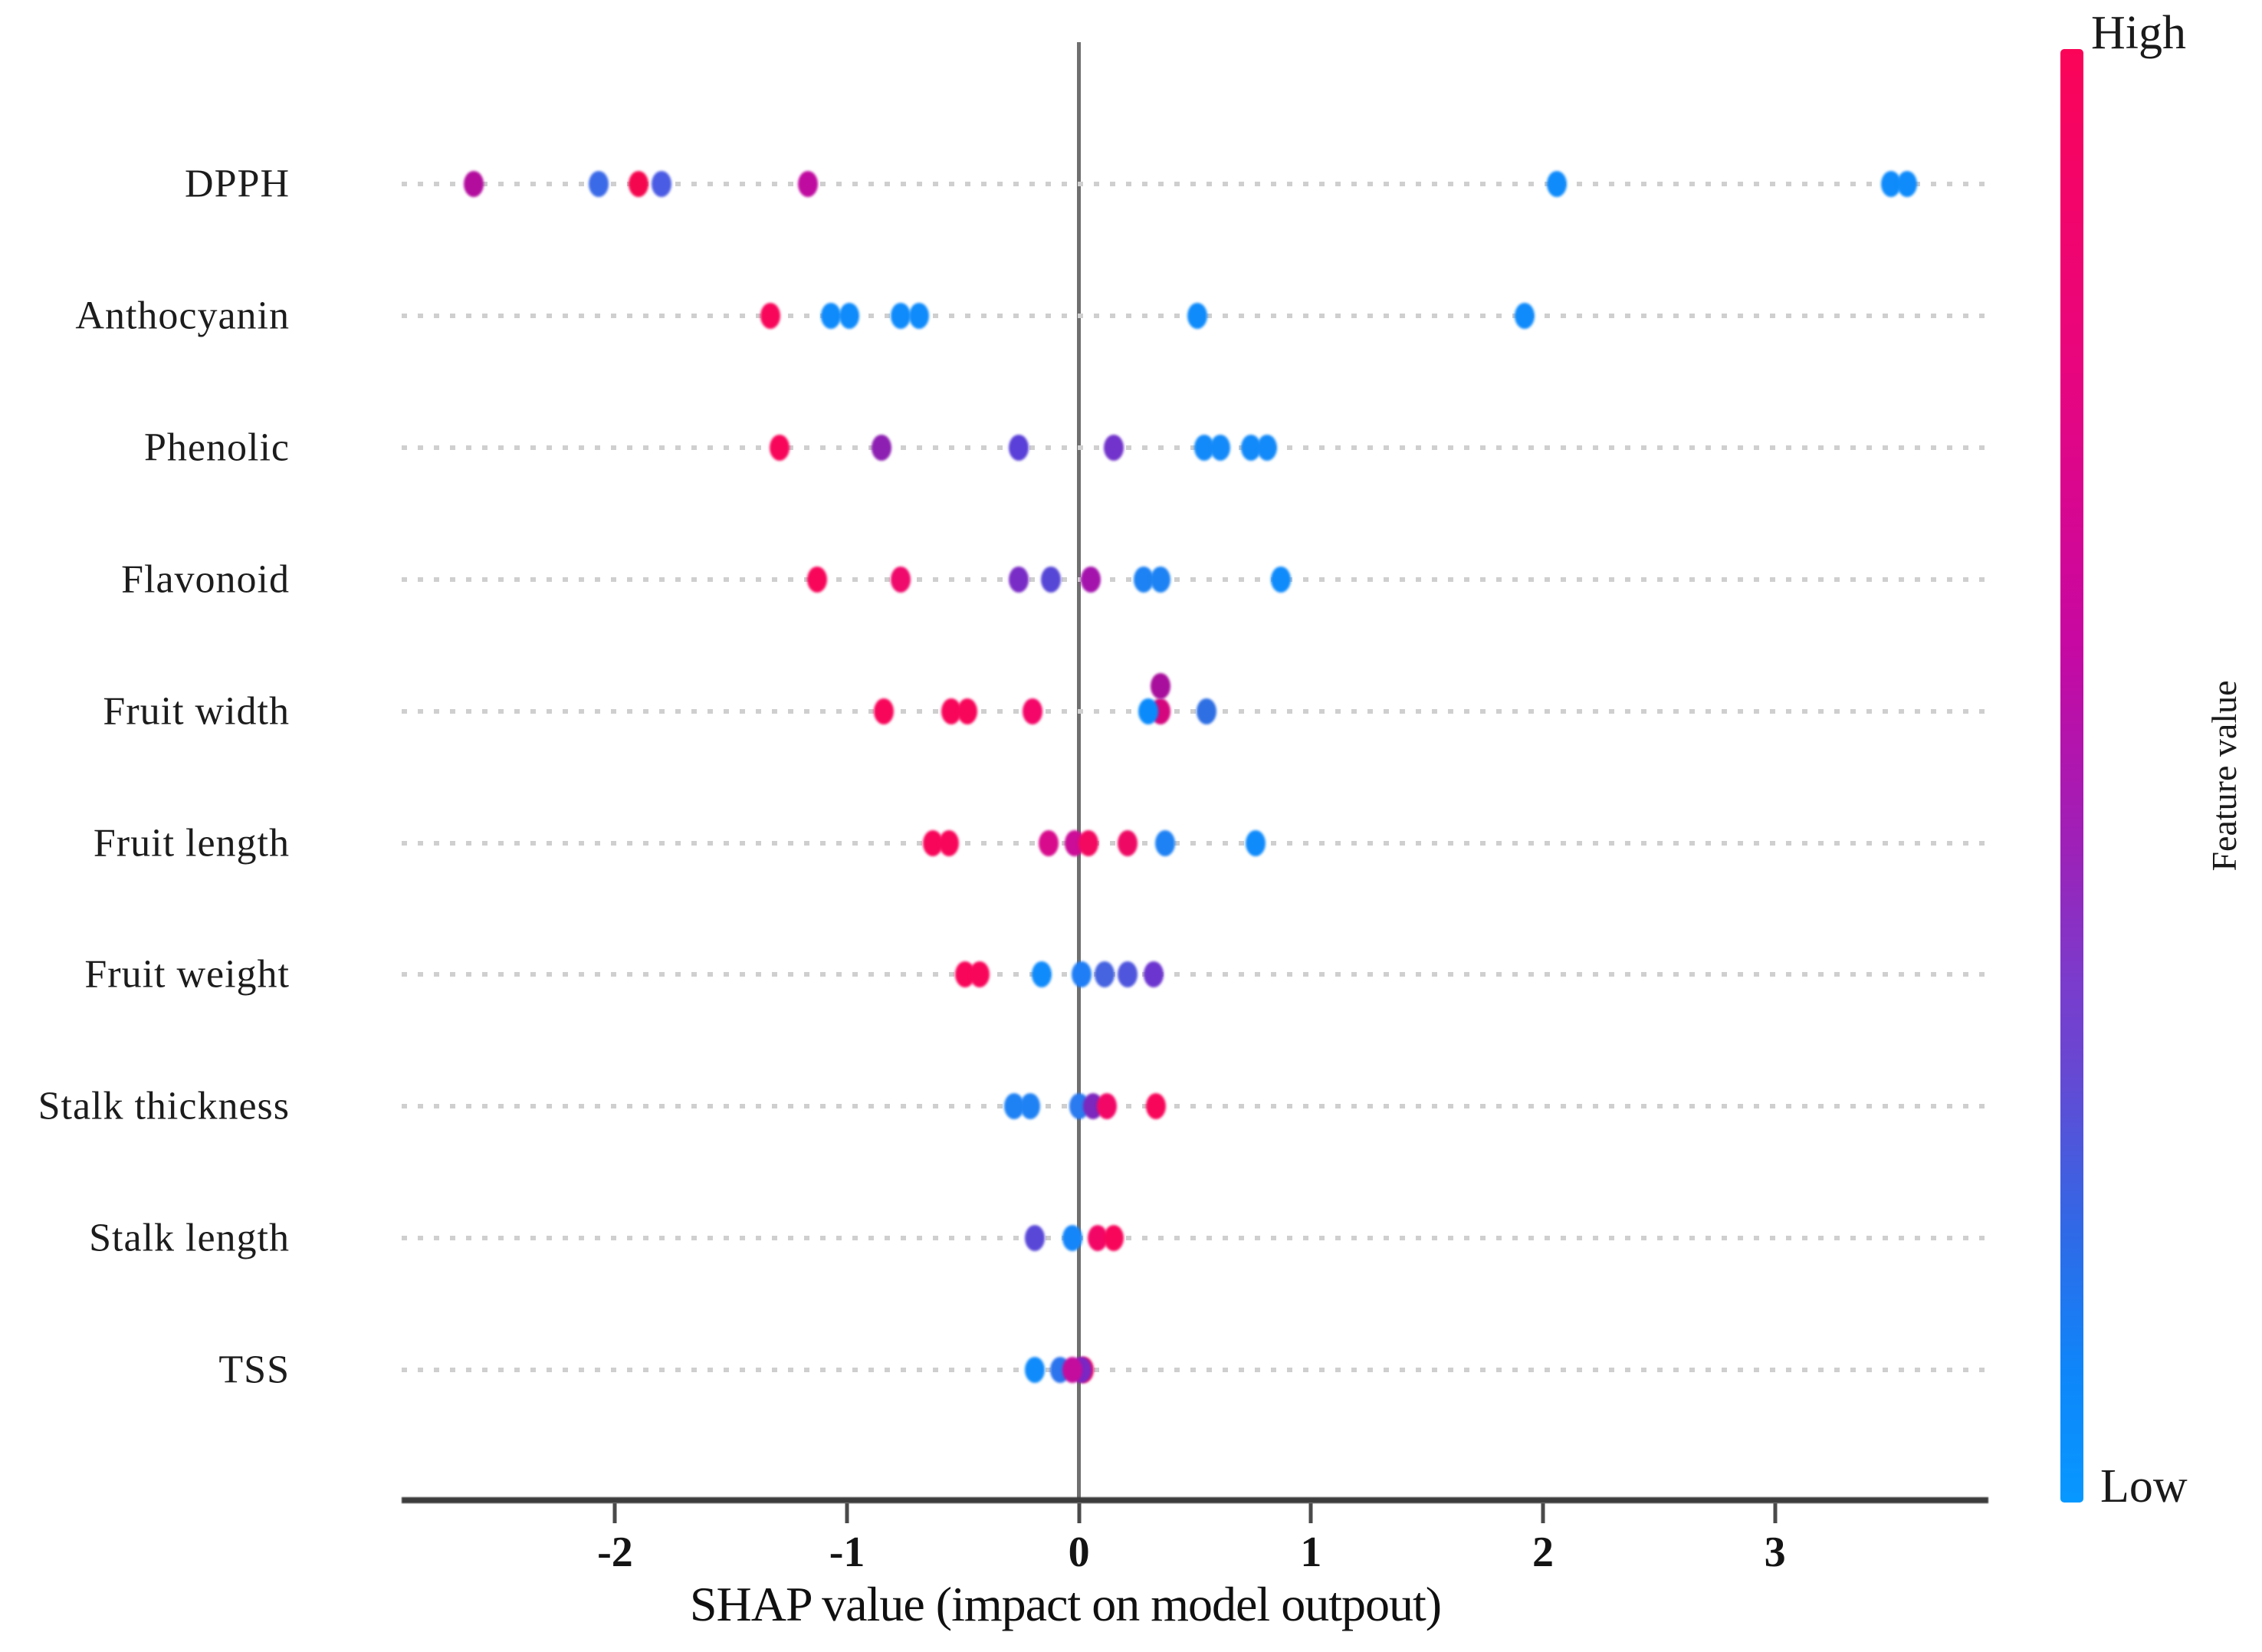 The width and height of the screenshot is (2262, 1652). What do you see at coordinates (2224, 776) in the screenshot?
I see `colorbar-title: Feature value` at bounding box center [2224, 776].